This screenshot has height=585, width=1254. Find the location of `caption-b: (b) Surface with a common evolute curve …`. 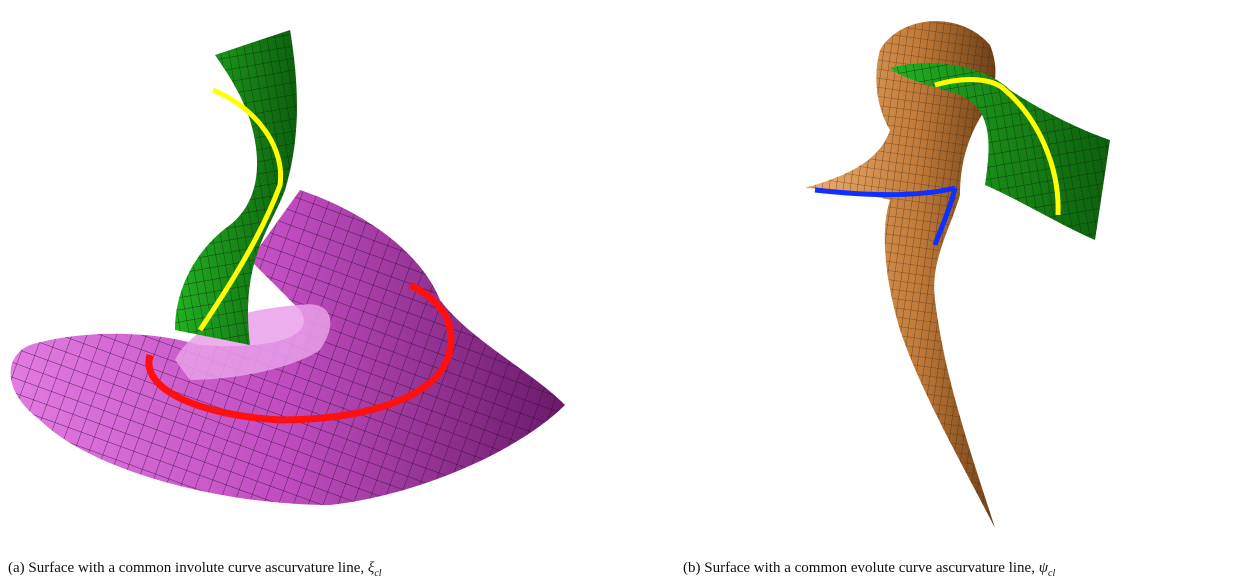

caption-b: (b) Surface with a common evolute curve … is located at coordinates (869, 569).